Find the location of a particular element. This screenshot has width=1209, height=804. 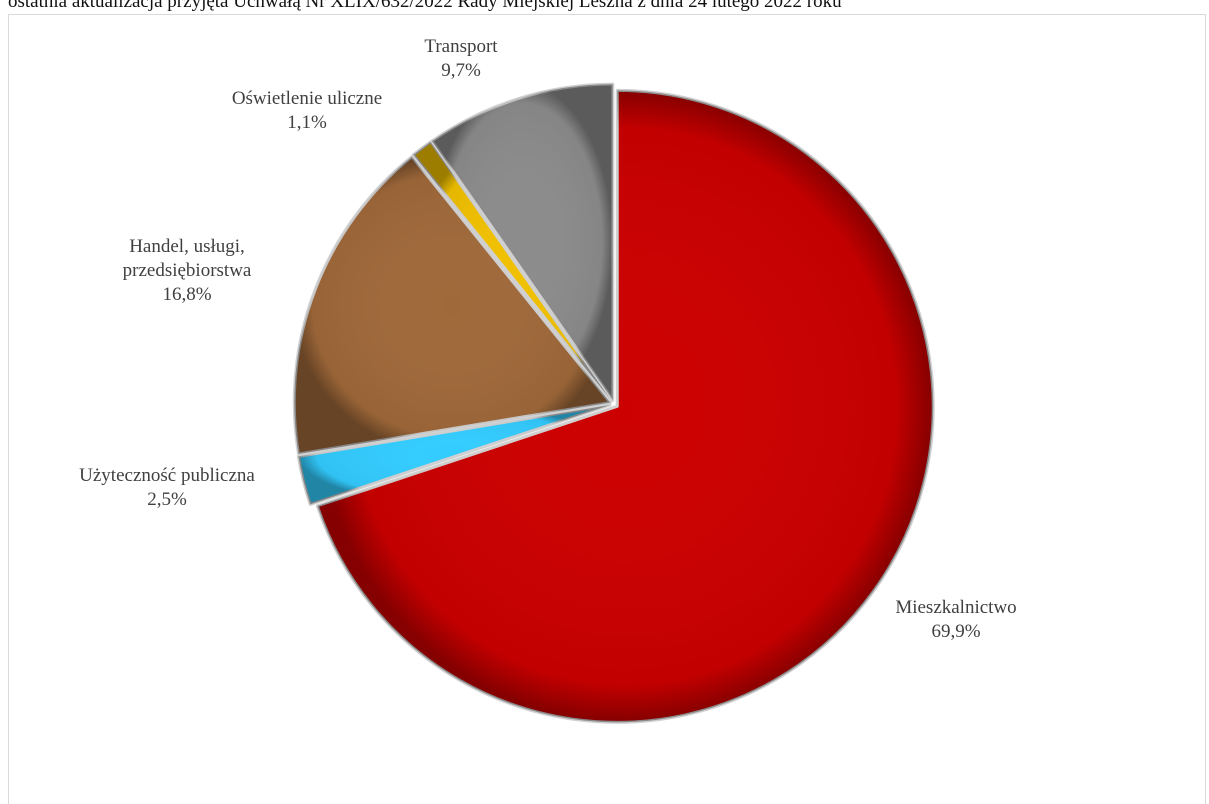

slice-label-oswietlenie-uliczne: Oświetlenie uliczne 1,1% is located at coordinates (307, 110).